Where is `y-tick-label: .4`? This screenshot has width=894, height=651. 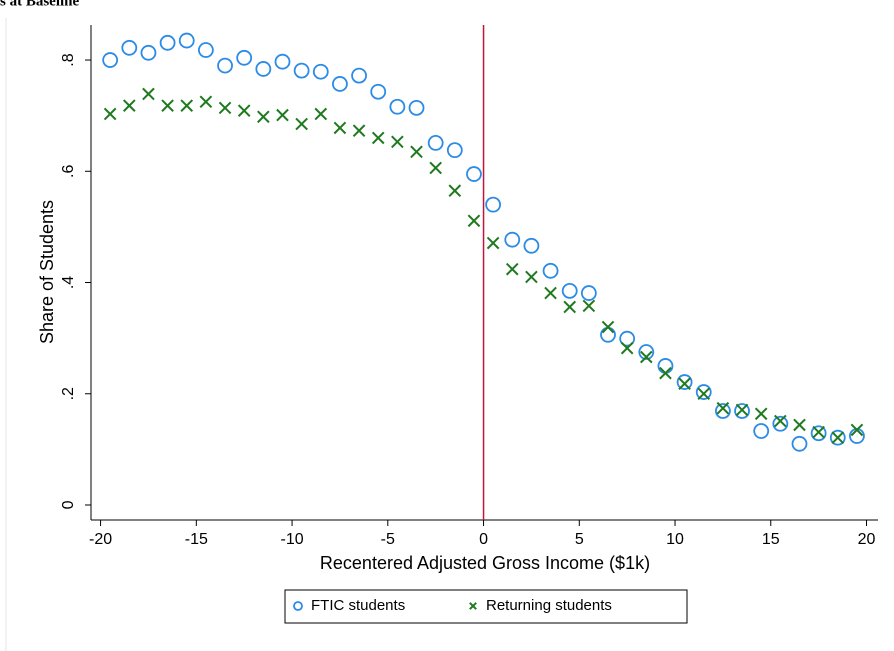
y-tick-label: .4 is located at coordinates (68, 282).